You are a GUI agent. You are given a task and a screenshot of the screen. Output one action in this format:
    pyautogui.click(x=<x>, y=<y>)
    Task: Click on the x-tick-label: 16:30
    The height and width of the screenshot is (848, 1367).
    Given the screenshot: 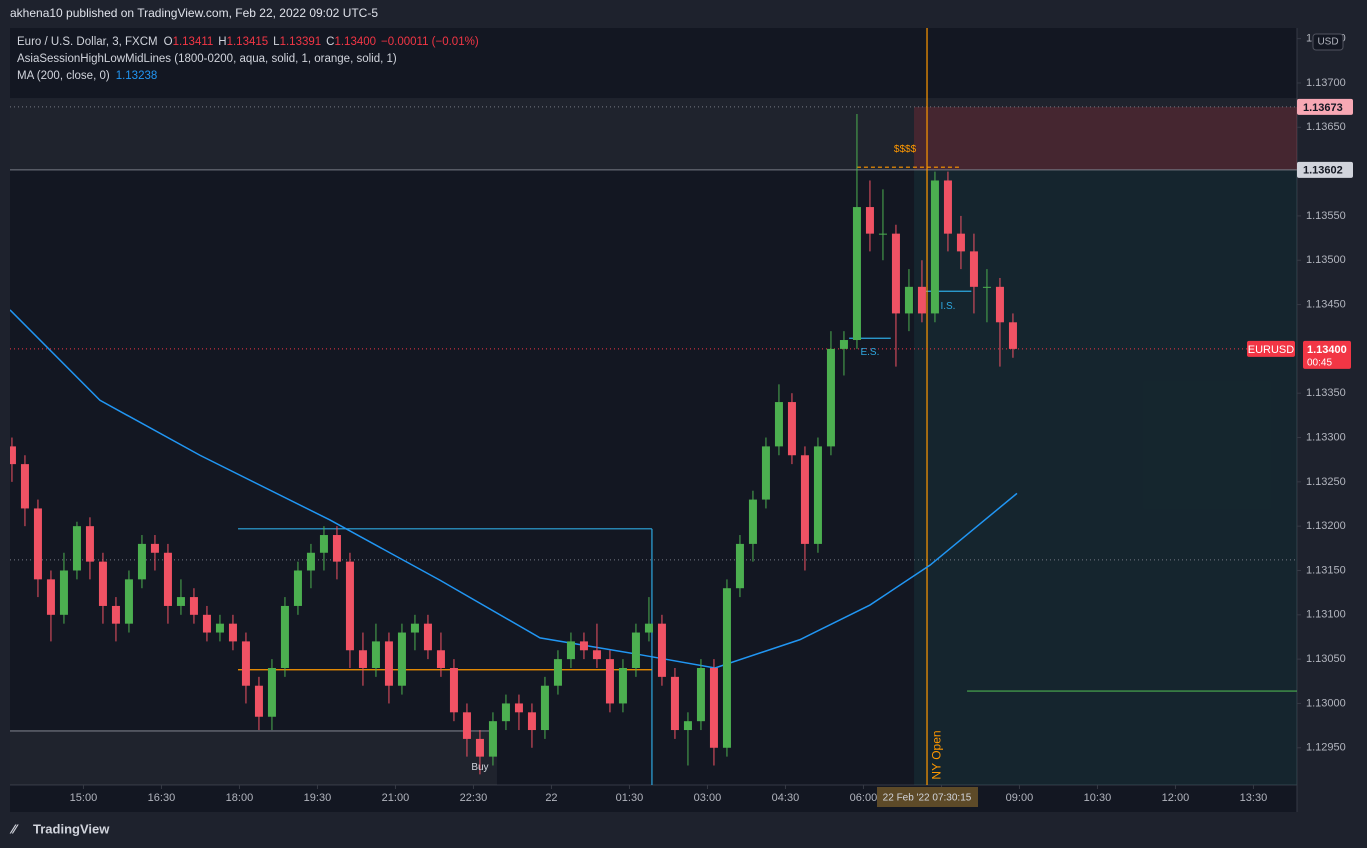 What is the action you would take?
    pyautogui.click(x=162, y=798)
    